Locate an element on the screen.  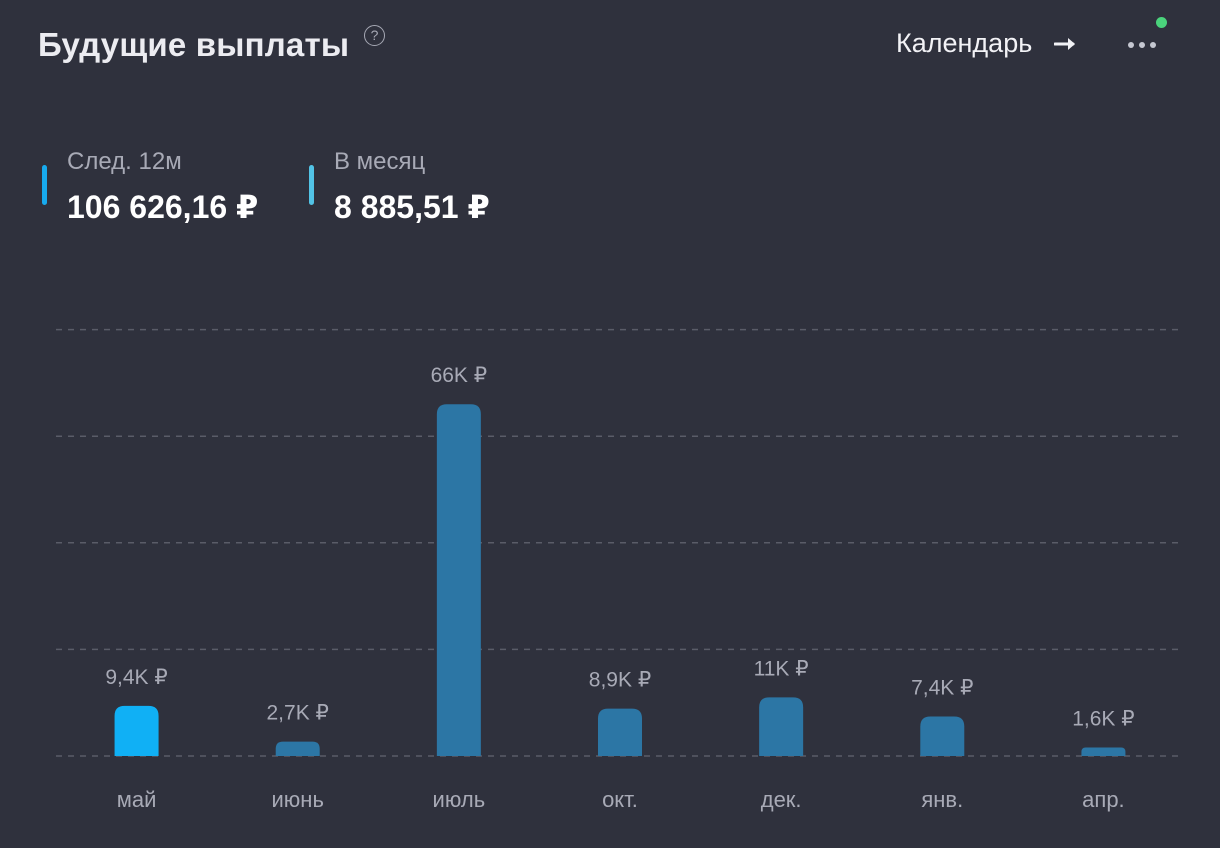
x-tick-label: июнь is located at coordinates (298, 799).